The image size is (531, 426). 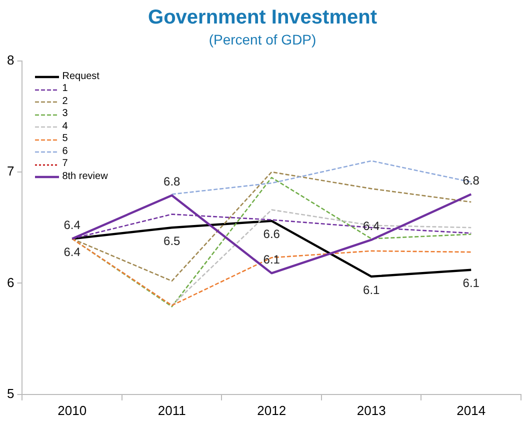 I want to click on data-label: 6.5, so click(x=172, y=241).